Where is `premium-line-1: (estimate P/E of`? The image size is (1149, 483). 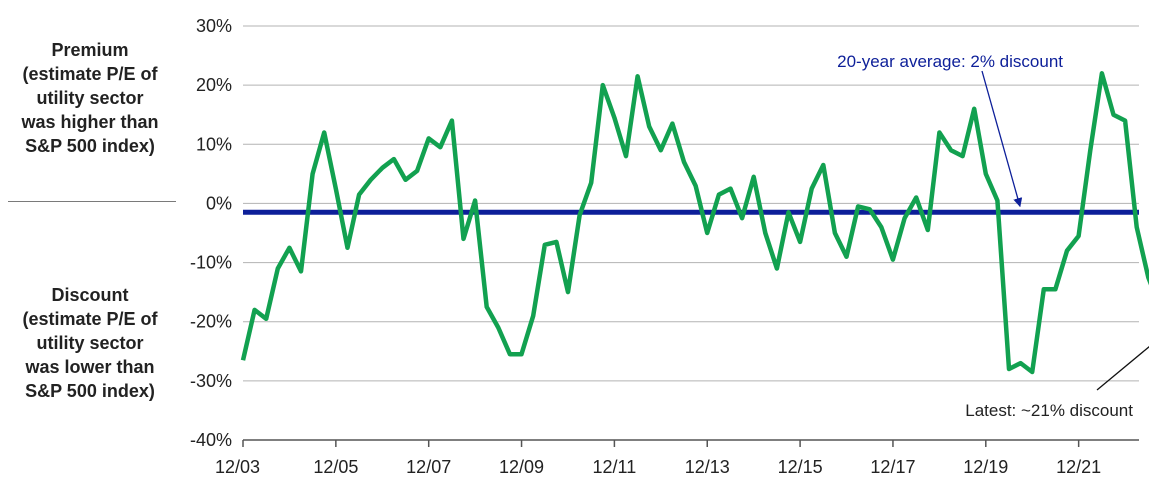
premium-line-1: (estimate P/E of is located at coordinates (90, 74).